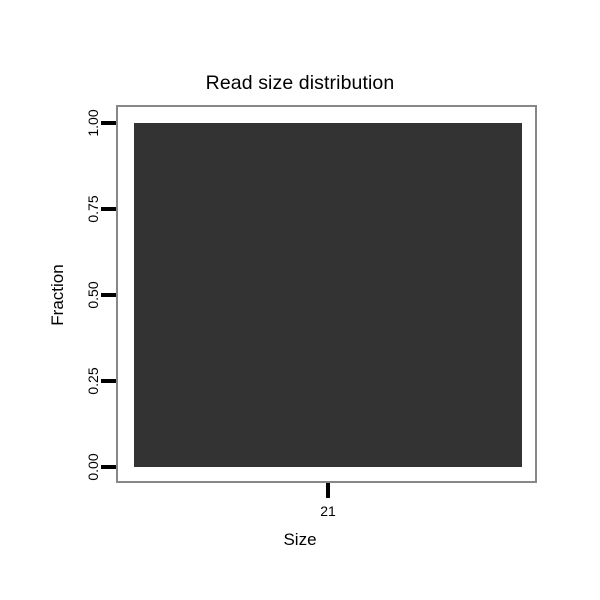  What do you see at coordinates (57, 295) in the screenshot?
I see `y-axis-title: Fraction` at bounding box center [57, 295].